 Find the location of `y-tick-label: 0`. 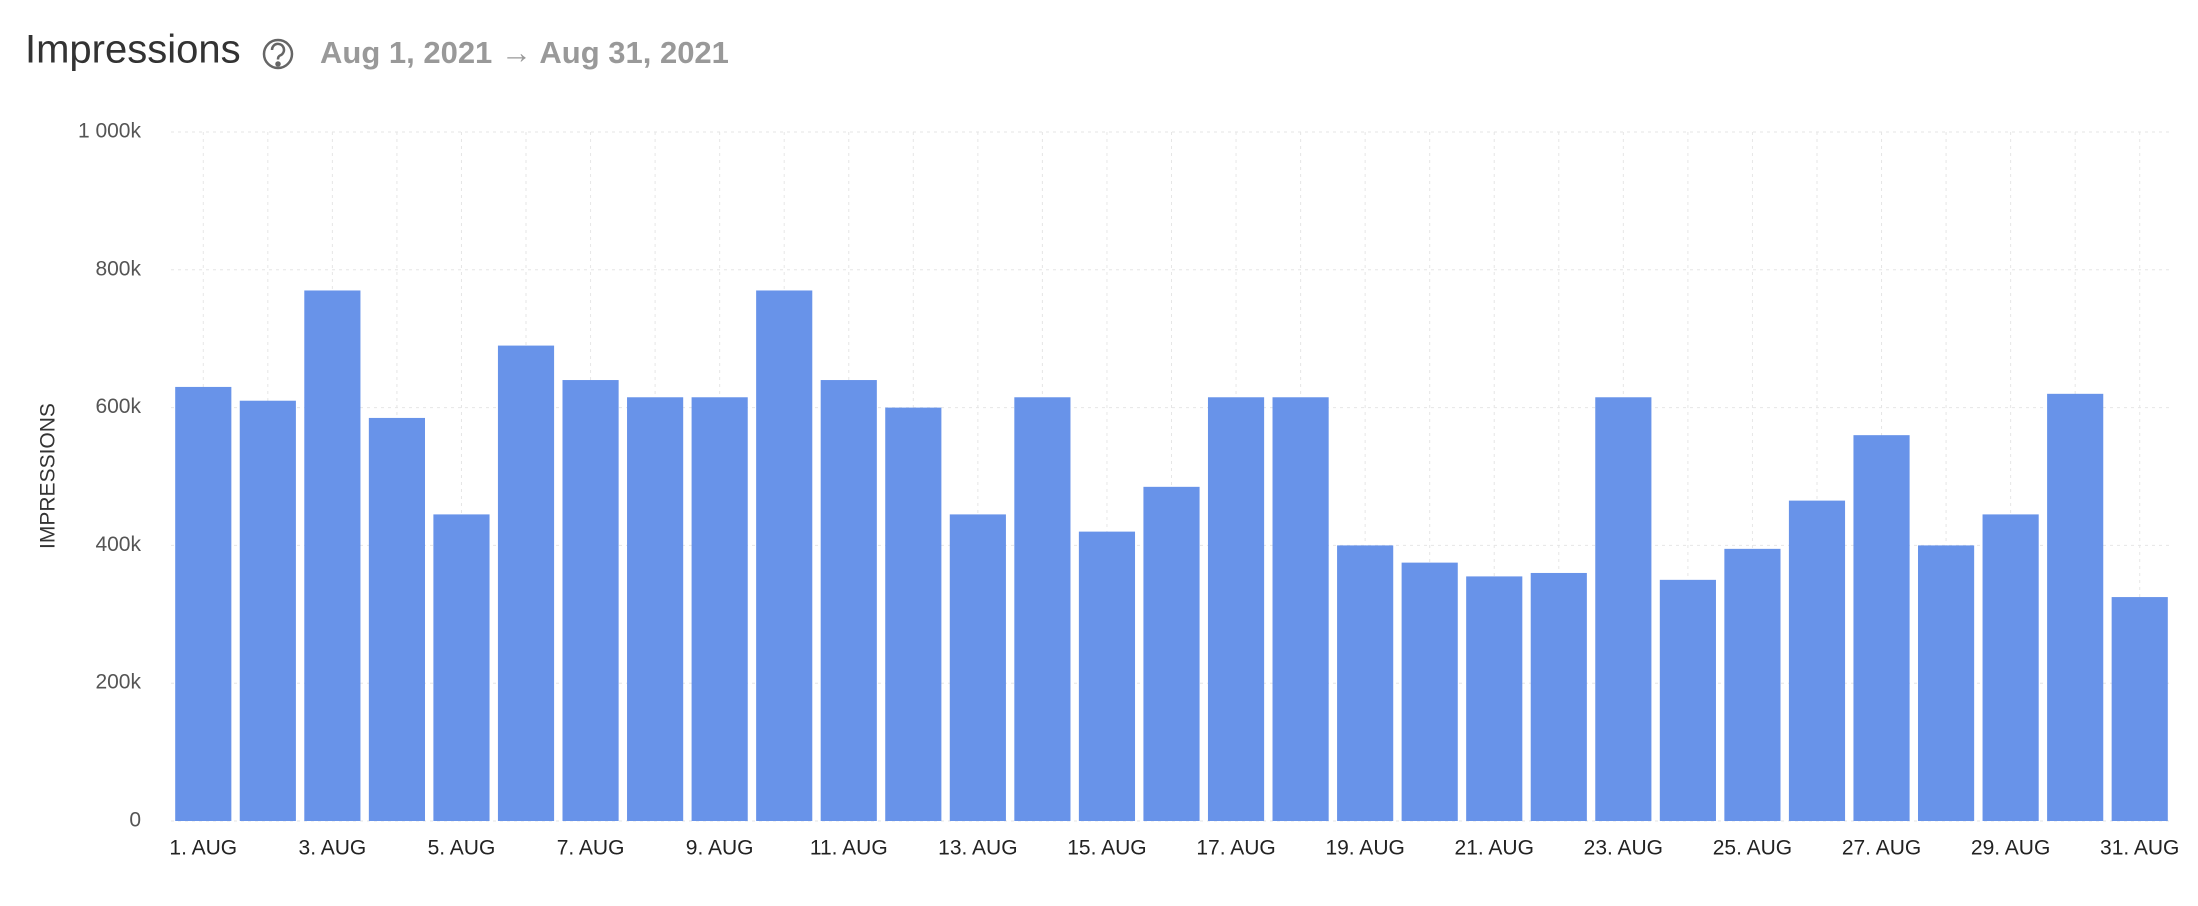

y-tick-label: 0 is located at coordinates (135, 820).